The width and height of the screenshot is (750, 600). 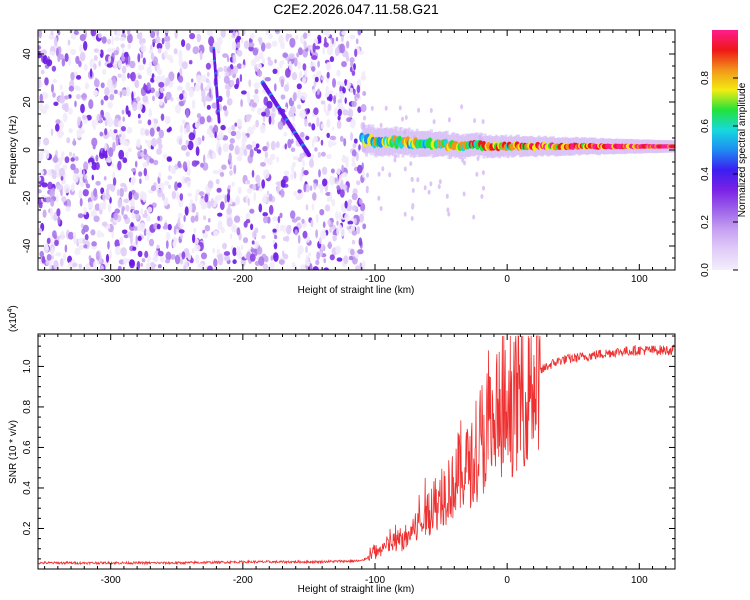 What do you see at coordinates (705, 222) in the screenshot?
I see `tick-label: 0.2` at bounding box center [705, 222].